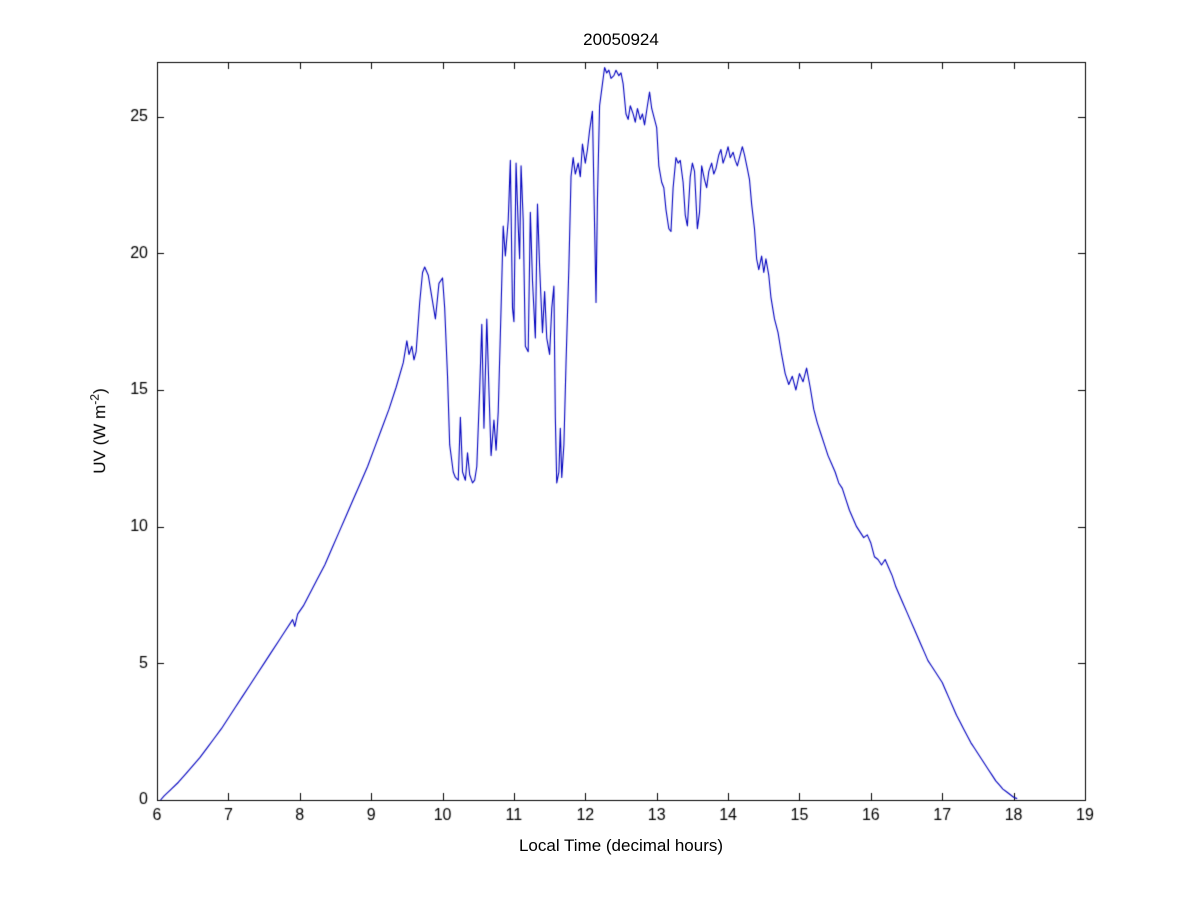 The image size is (1200, 900). I want to click on y-axis-label: UV (W m-2), so click(99, 431).